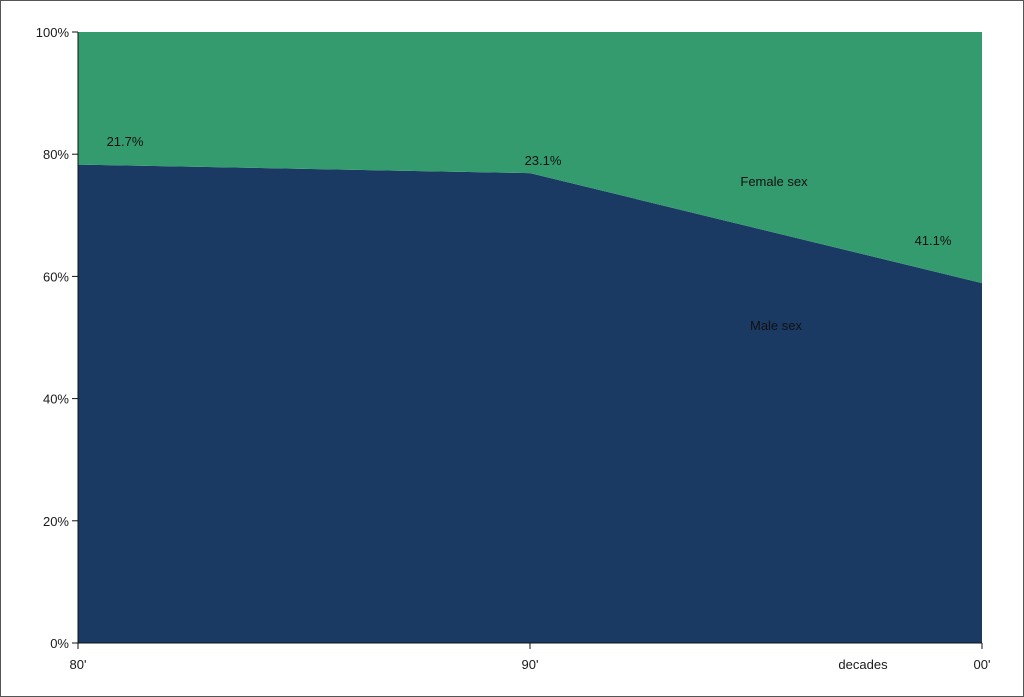 This screenshot has height=697, width=1024. Describe the element at coordinates (56, 154) in the screenshot. I see `y-tick-label: 80%` at that location.